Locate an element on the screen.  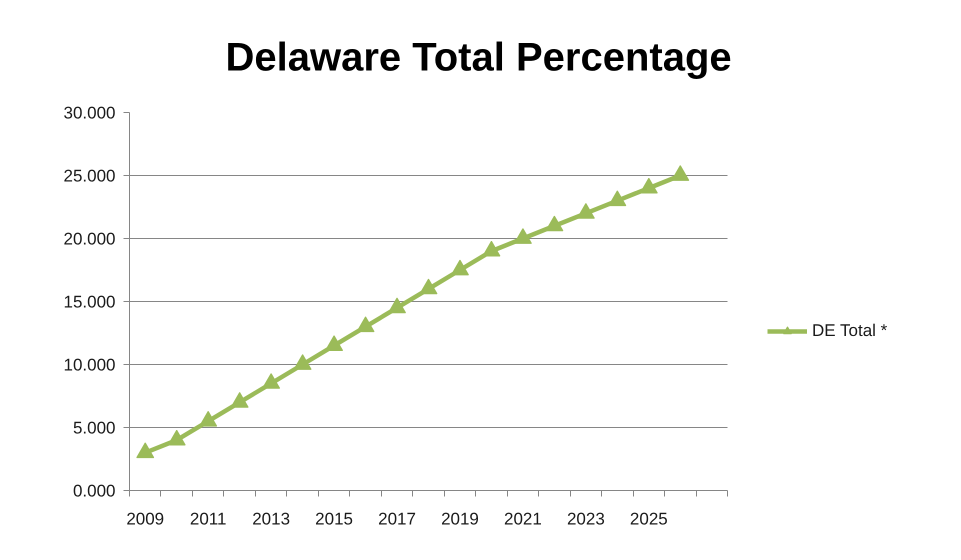
x-tick-label: 2021 is located at coordinates (523, 519).